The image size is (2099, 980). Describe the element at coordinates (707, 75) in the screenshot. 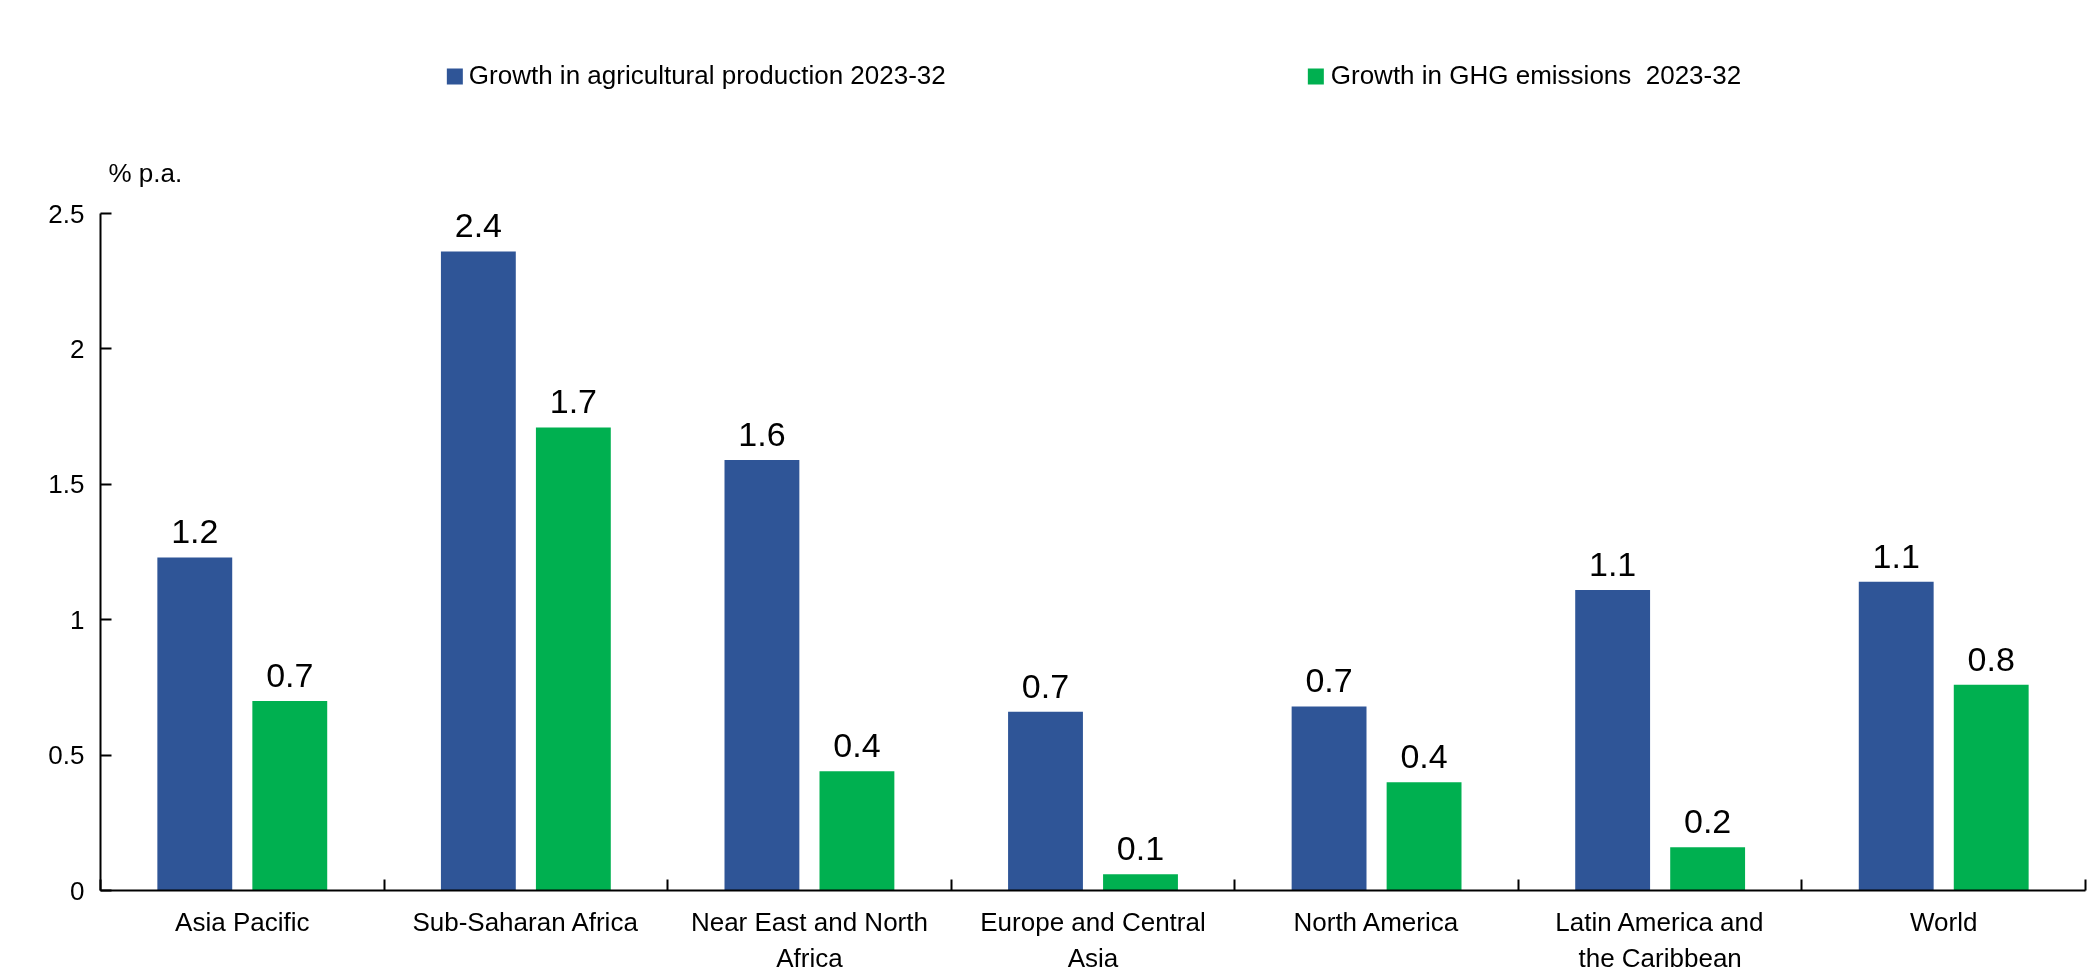

I see `legend-label: Growth in agricultural production 2023-32` at that location.